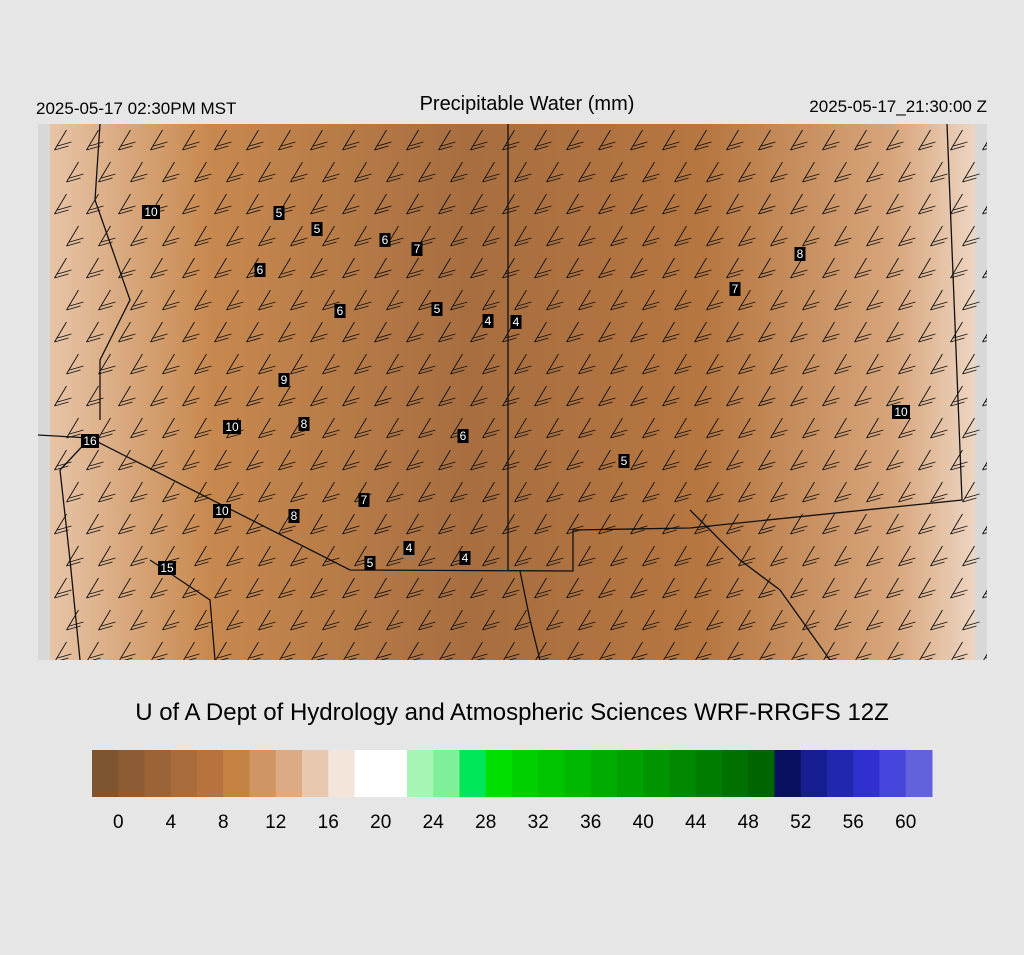  What do you see at coordinates (417, 249) in the screenshot?
I see `station-label: 7` at bounding box center [417, 249].